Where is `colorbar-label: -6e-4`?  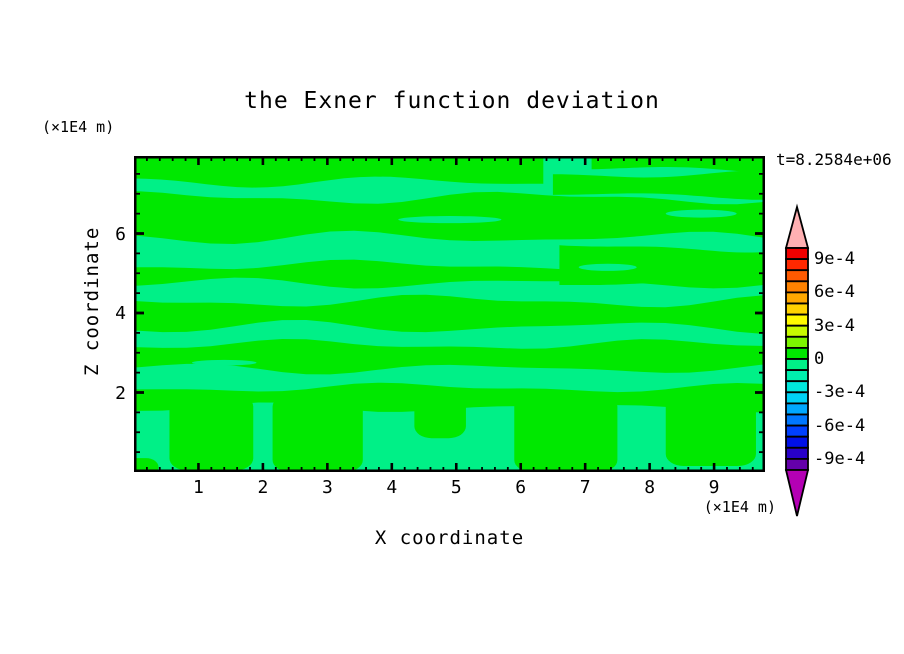
colorbar-label: -6e-4 is located at coordinates (840, 425).